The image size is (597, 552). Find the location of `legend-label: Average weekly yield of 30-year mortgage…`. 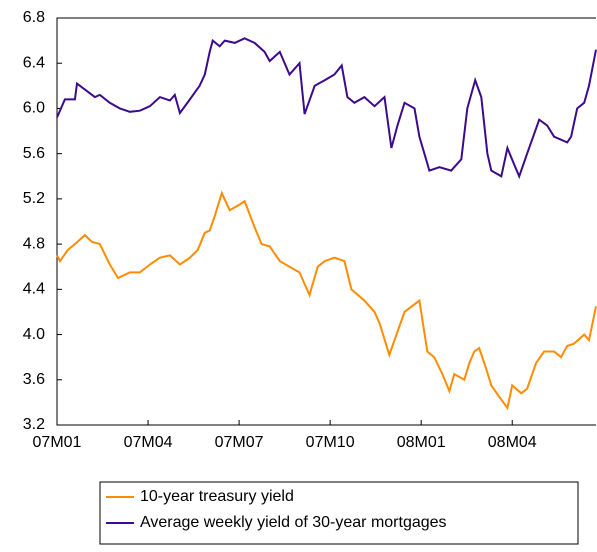

legend-label: Average weekly yield of 30-year mortgage… is located at coordinates (293, 522).